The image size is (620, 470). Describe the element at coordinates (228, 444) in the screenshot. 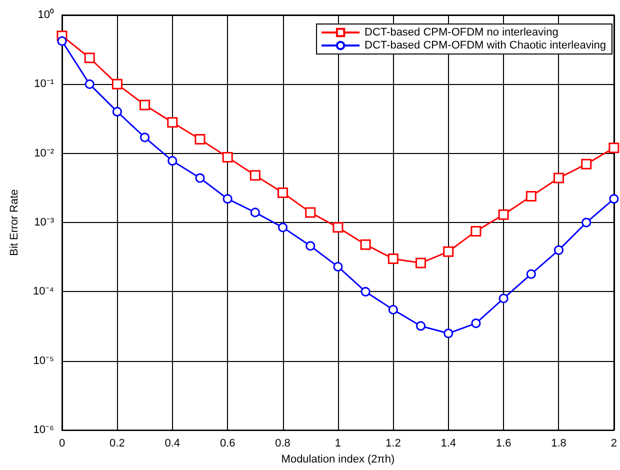

I see `x-tick-label: 0.6` at that location.